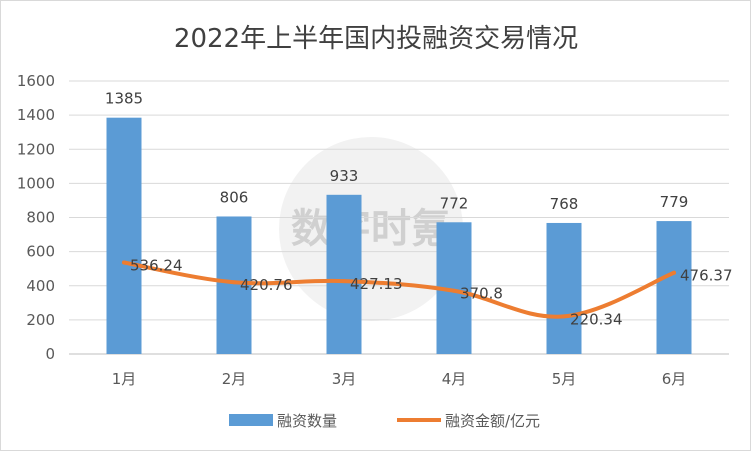 The image size is (751, 452). I want to click on legend-swatch-bar, so click(251, 420).